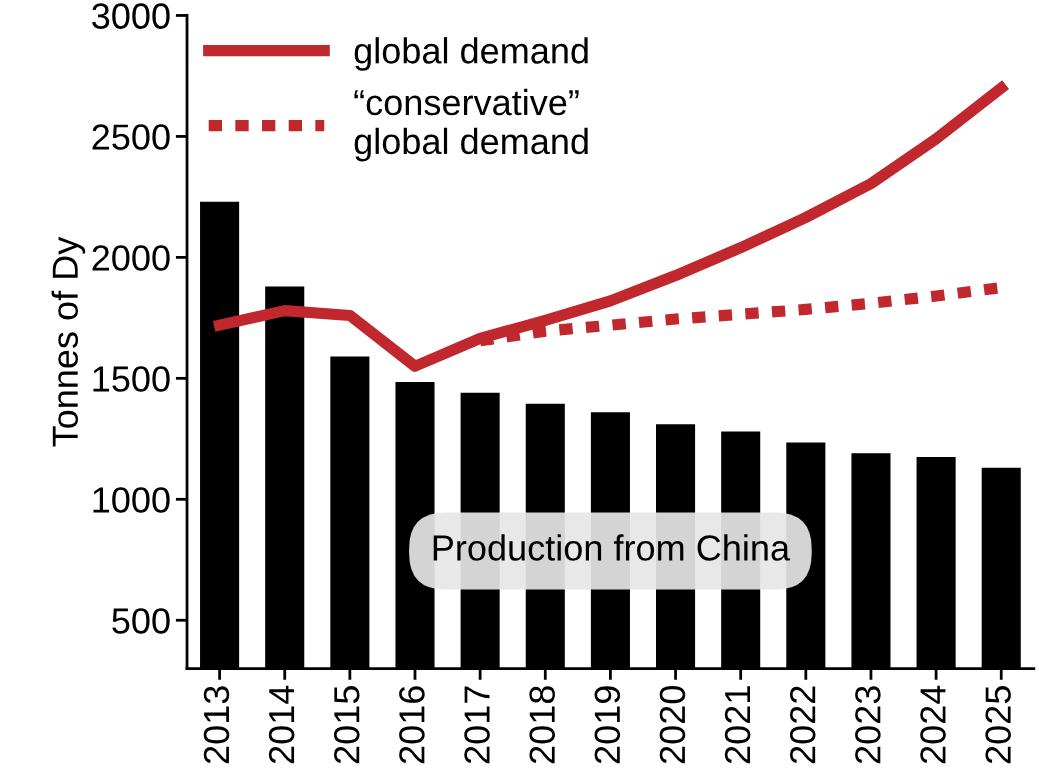 This screenshot has height=773, width=1039. Describe the element at coordinates (471, 125) in the screenshot. I see `legend-label: “conservative” global demand` at that location.